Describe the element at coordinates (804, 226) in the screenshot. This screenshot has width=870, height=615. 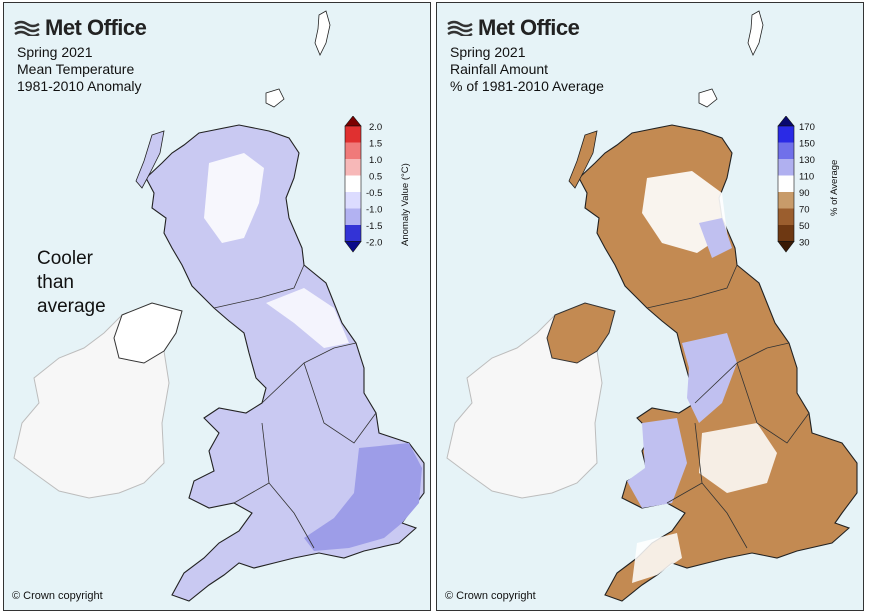
I see `legend-tick: 50` at that location.